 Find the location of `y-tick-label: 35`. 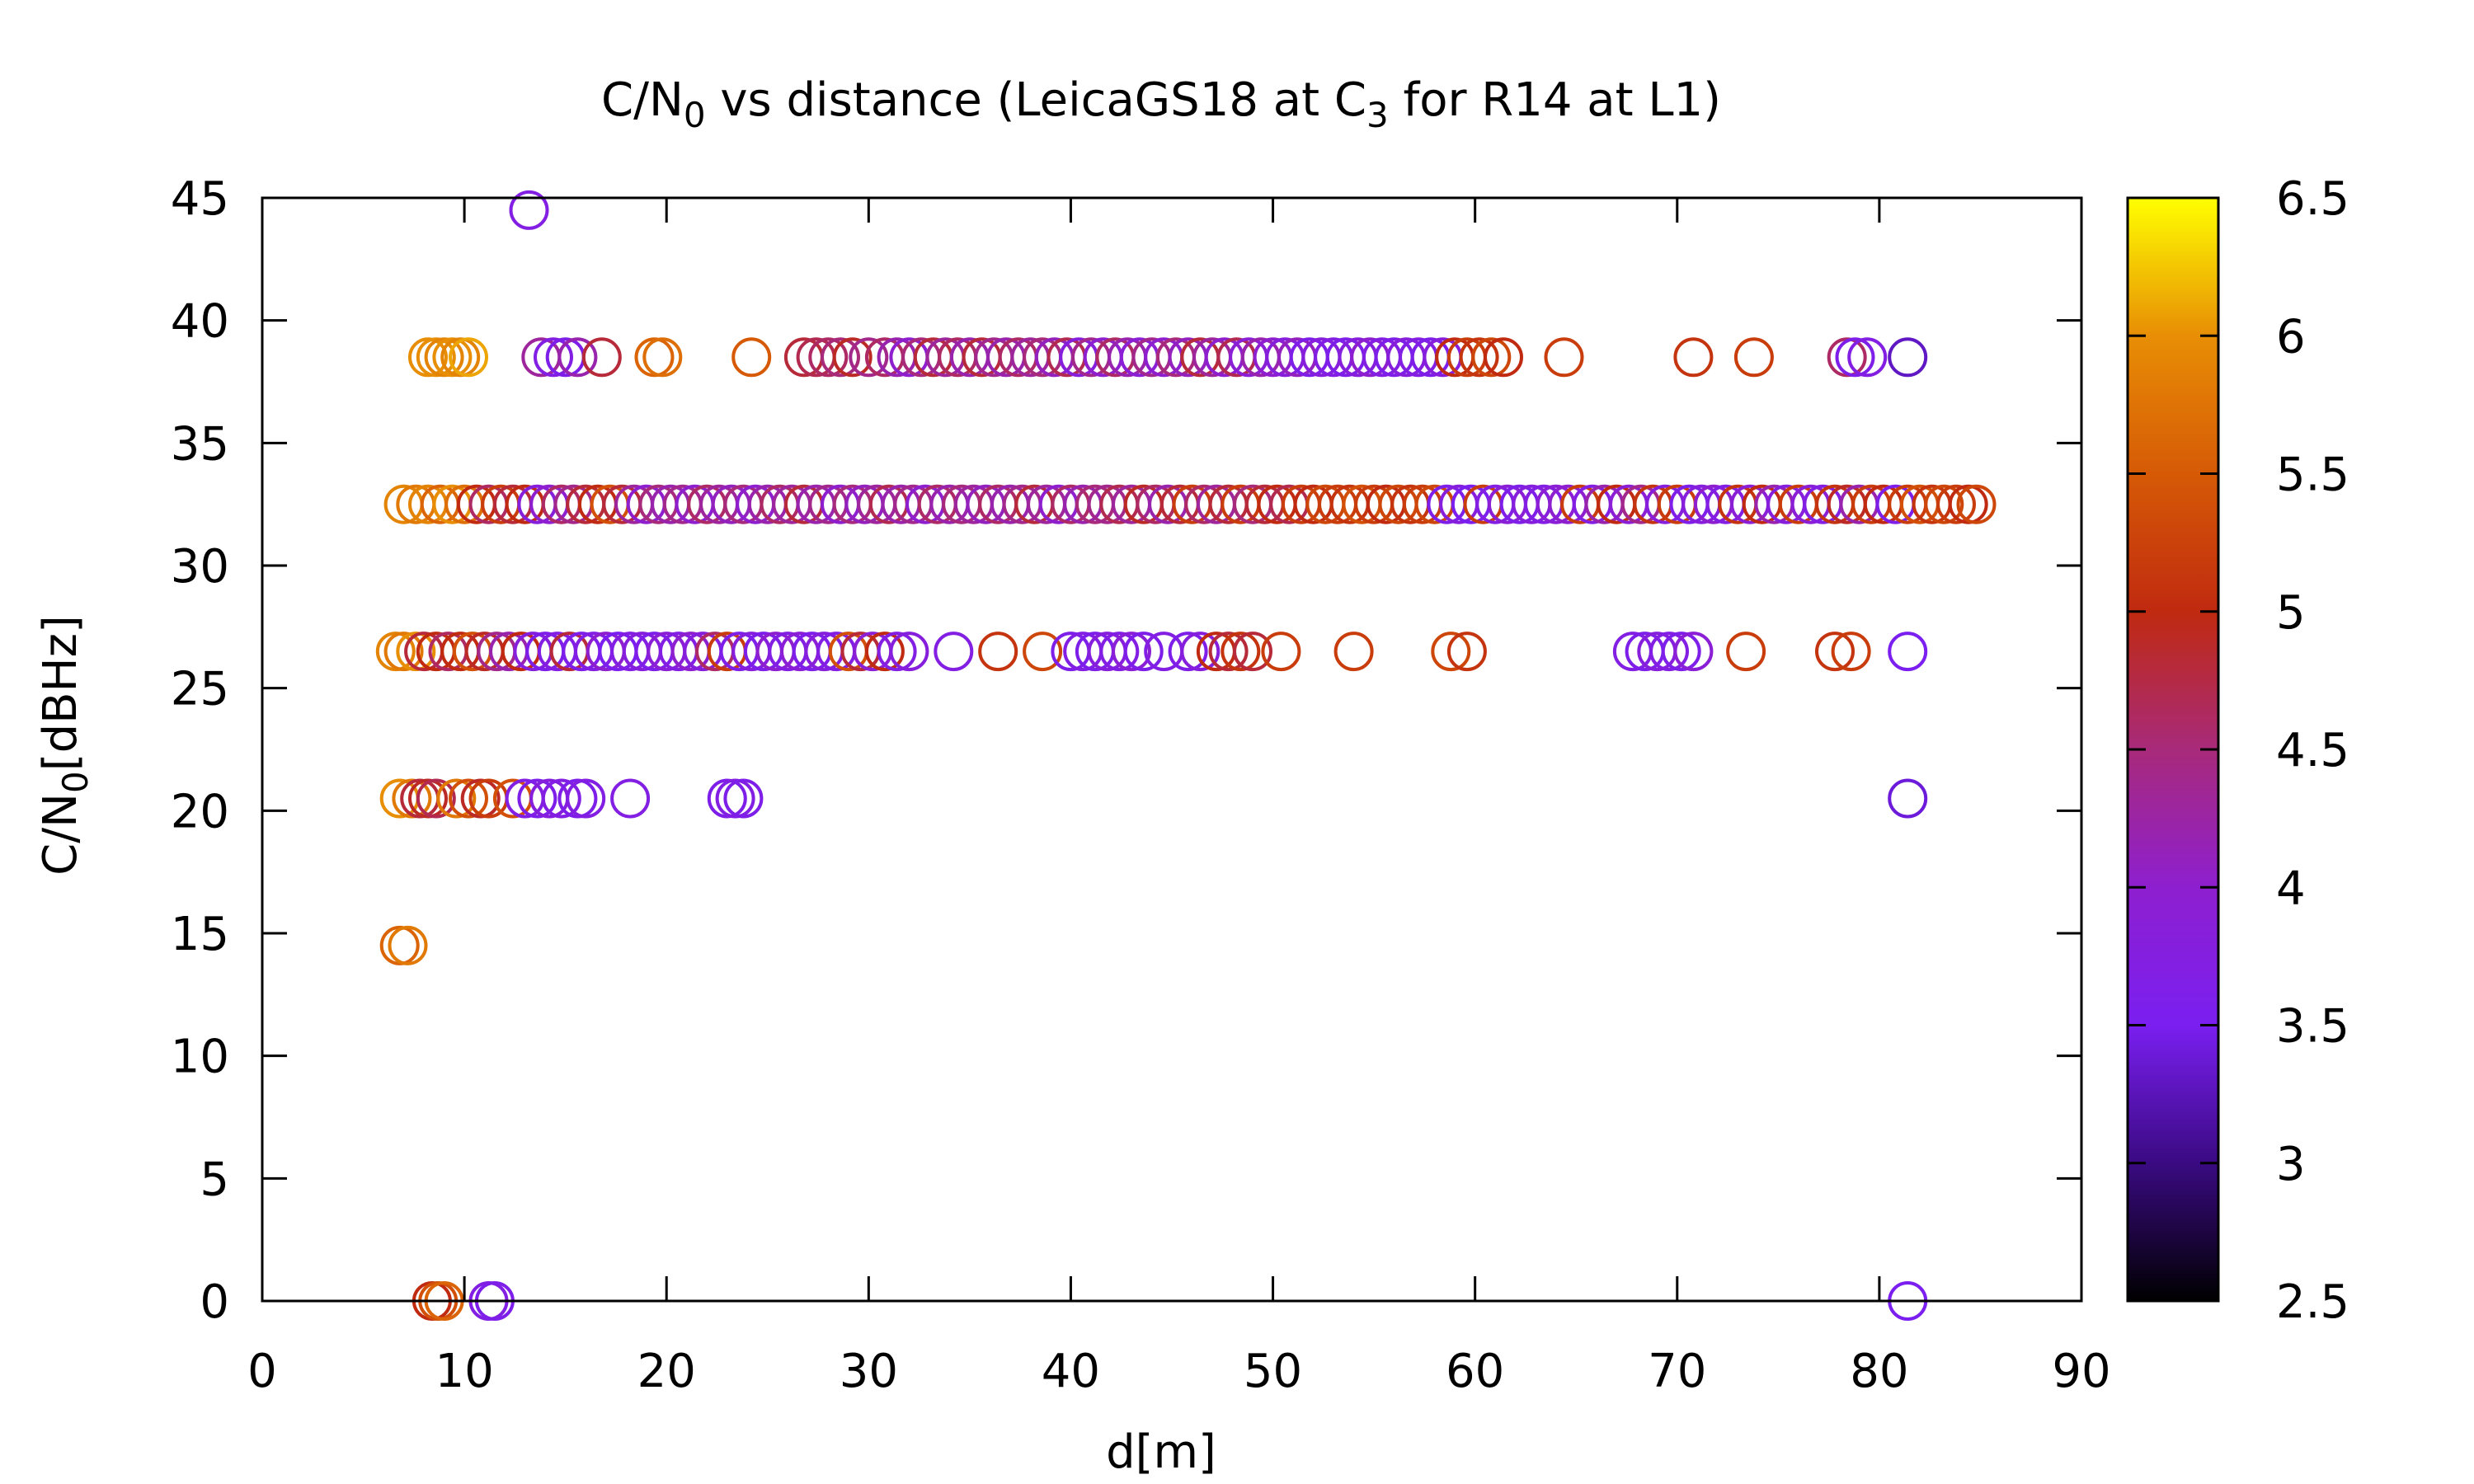

y-tick-label: 35 is located at coordinates (200, 444).